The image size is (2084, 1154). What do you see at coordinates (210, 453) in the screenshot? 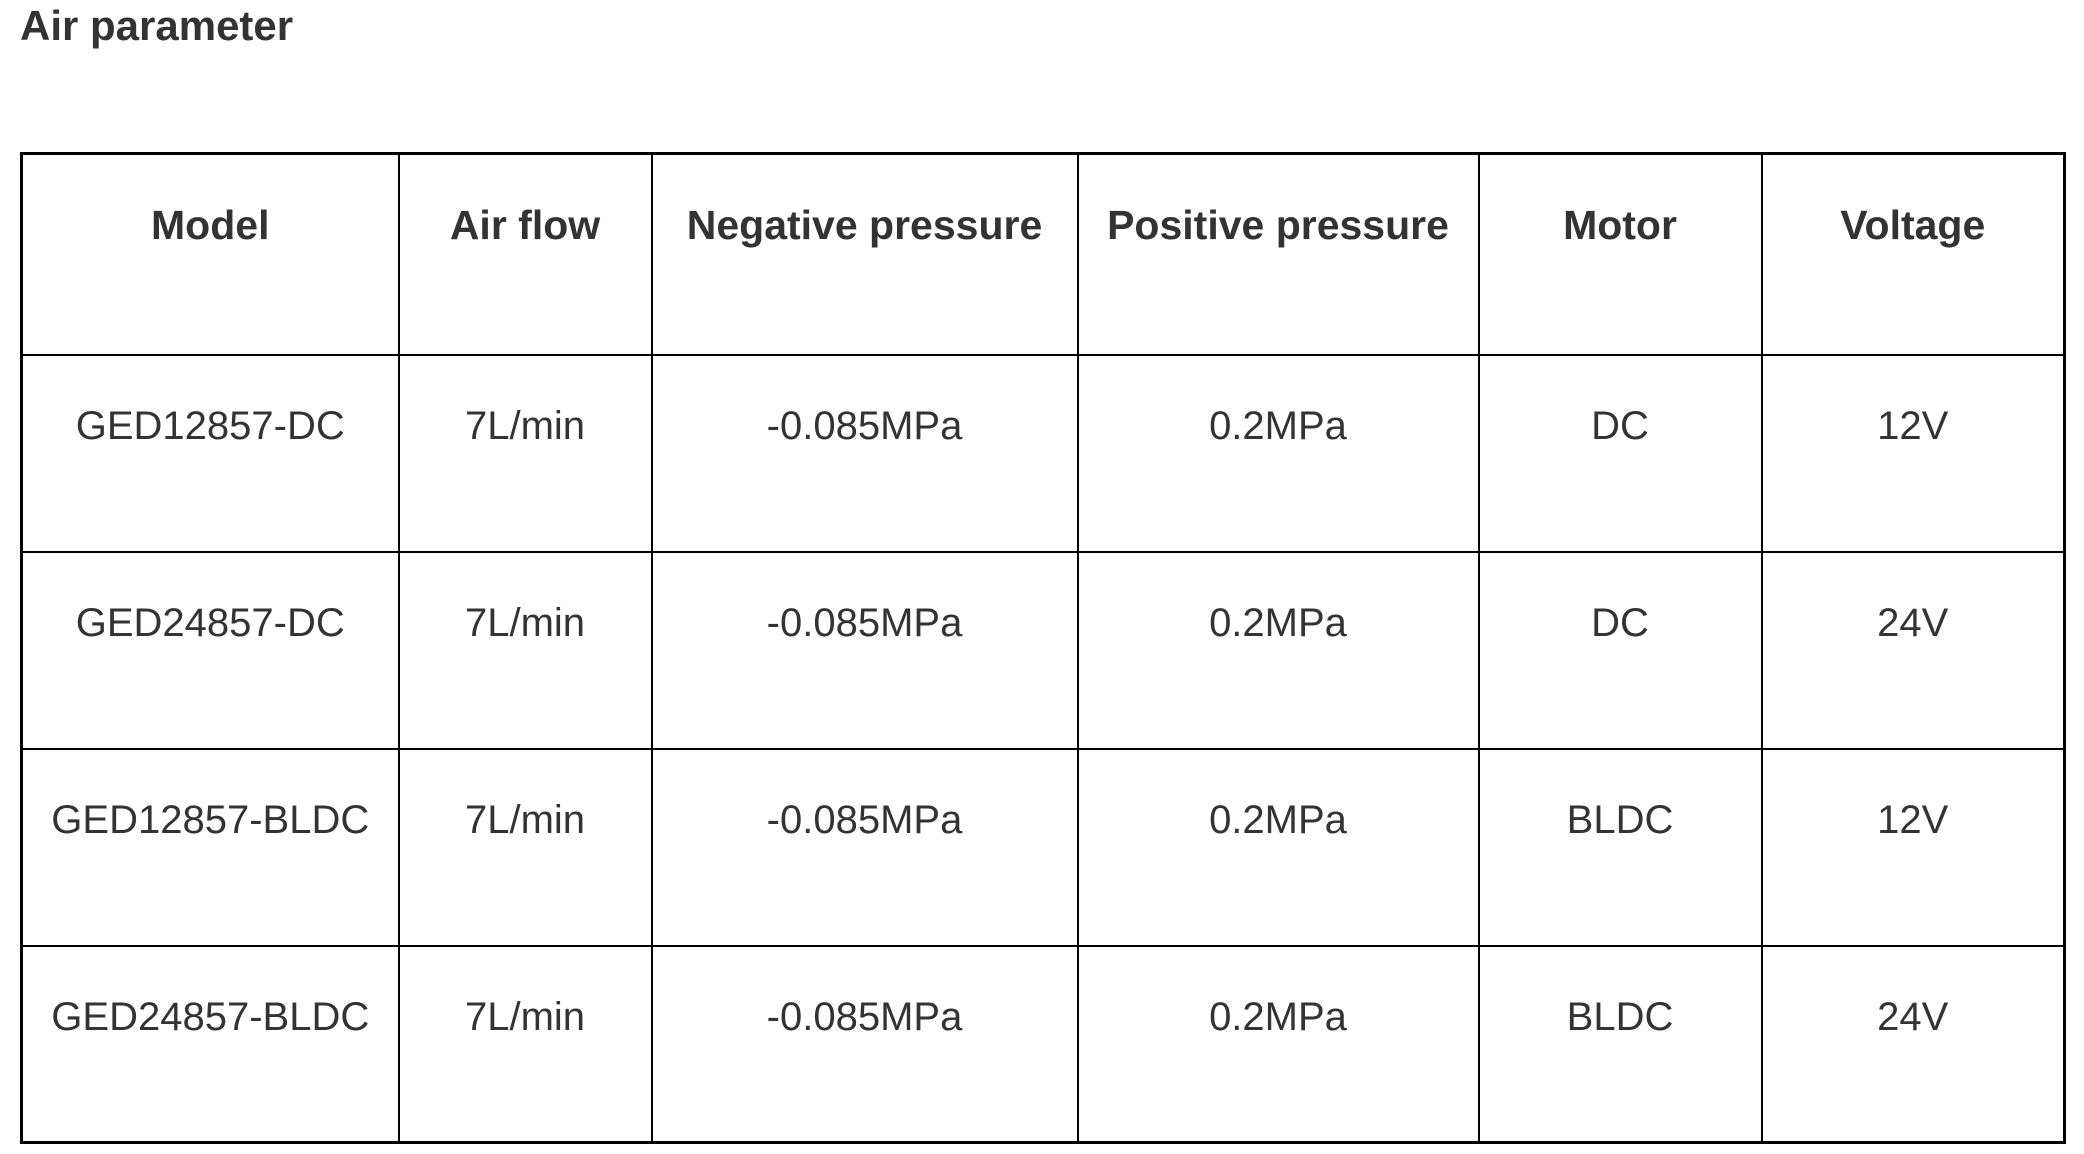
I see `cell-model: GED12857-DC` at bounding box center [210, 453].